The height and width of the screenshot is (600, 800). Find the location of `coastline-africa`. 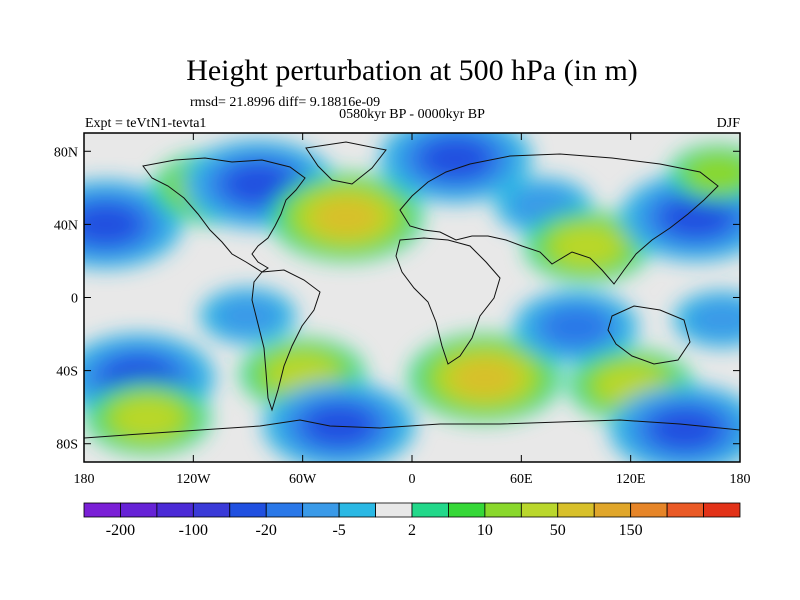

coastline-africa is located at coordinates (448, 301).